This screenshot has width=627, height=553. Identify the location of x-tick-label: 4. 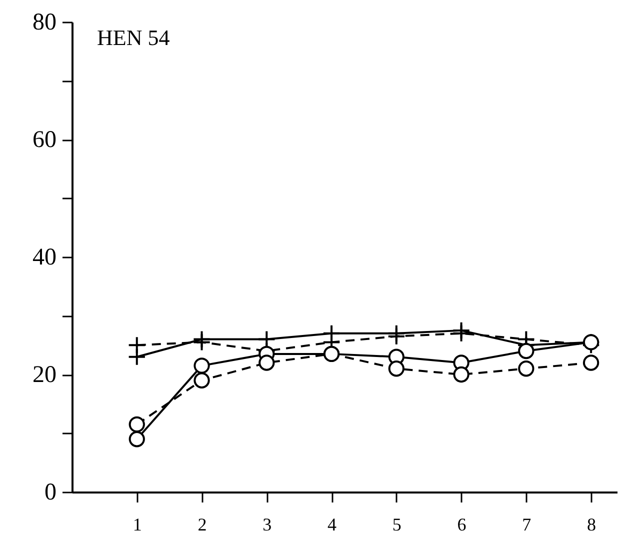
(332, 524).